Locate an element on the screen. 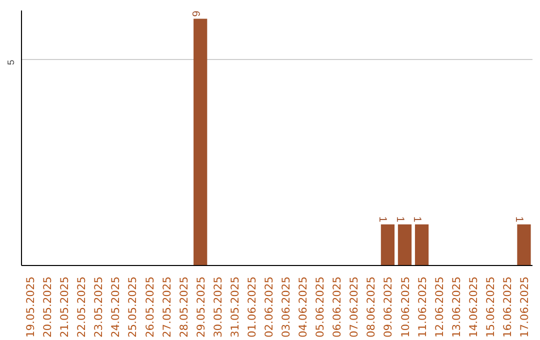 The height and width of the screenshot is (340, 540). x-tick-label: 23.05.2025 is located at coordinates (99, 307).